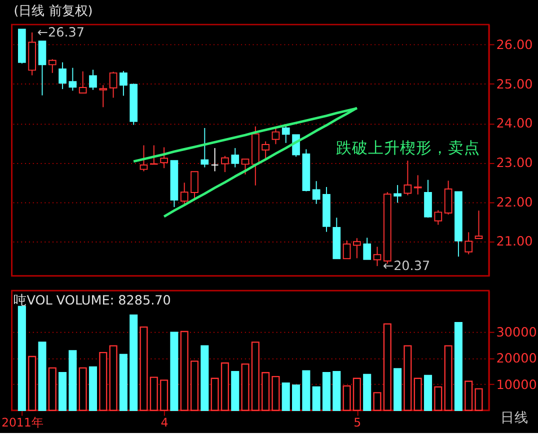  I want to click on y-tick-label: 30000, so click(516, 333).